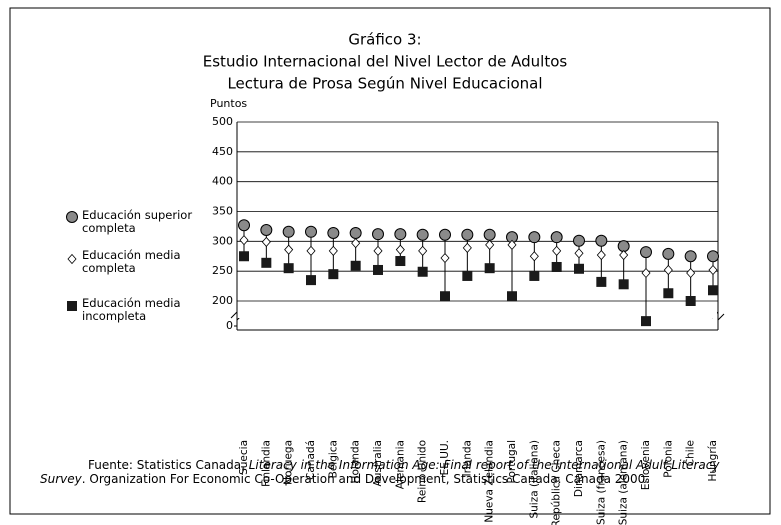 Image resolution: width=781 pixels, height=525 pixels. I want to click on x-tick-label: Noruega, so click(289, 462).